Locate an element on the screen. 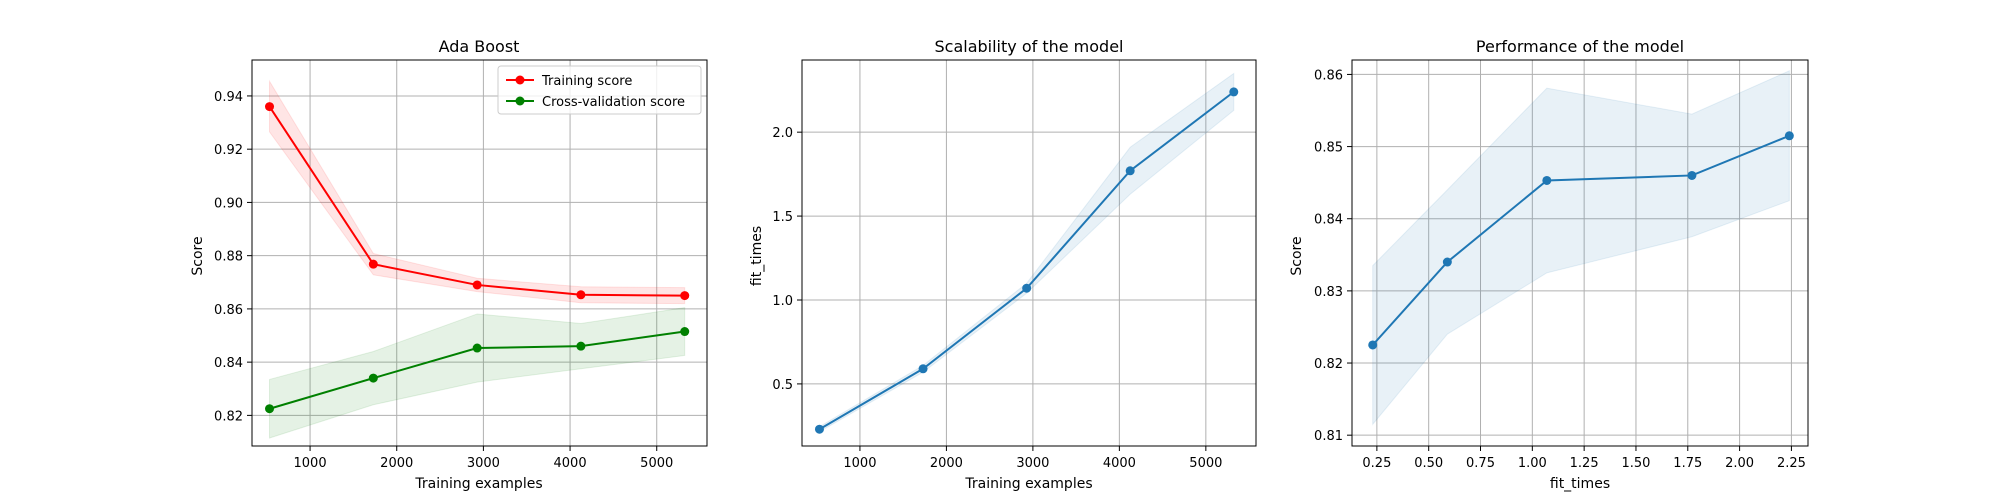 The height and width of the screenshot is (500, 2000). series-training-score is located at coordinates (477, 192).